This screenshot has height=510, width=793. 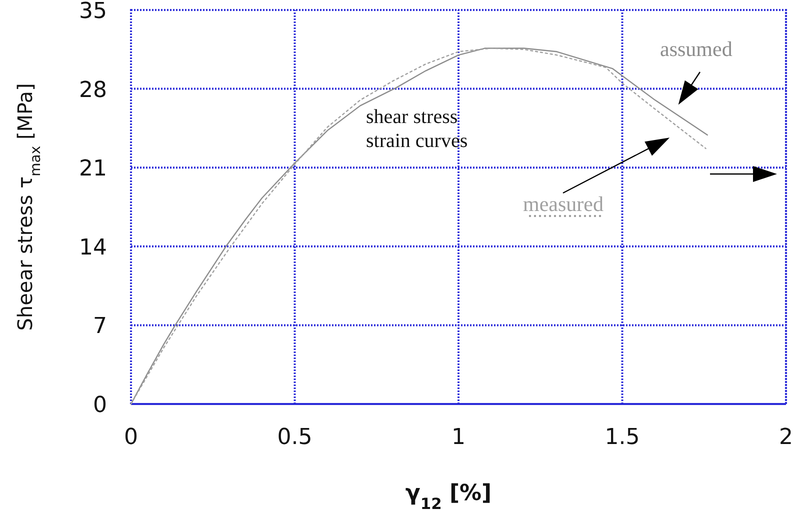 What do you see at coordinates (459, 437) in the screenshot?
I see `x-tick-label: 1` at bounding box center [459, 437].